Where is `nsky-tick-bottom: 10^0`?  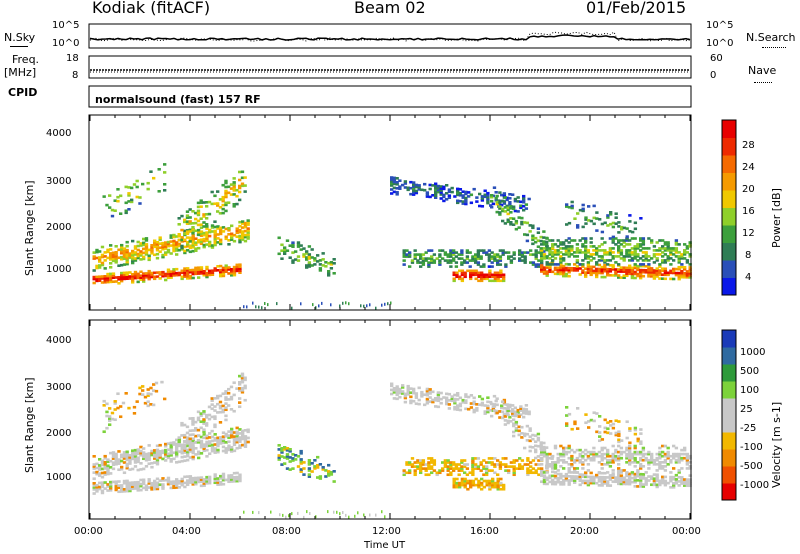 nsky-tick-bottom: 10^0 is located at coordinates (66, 43).